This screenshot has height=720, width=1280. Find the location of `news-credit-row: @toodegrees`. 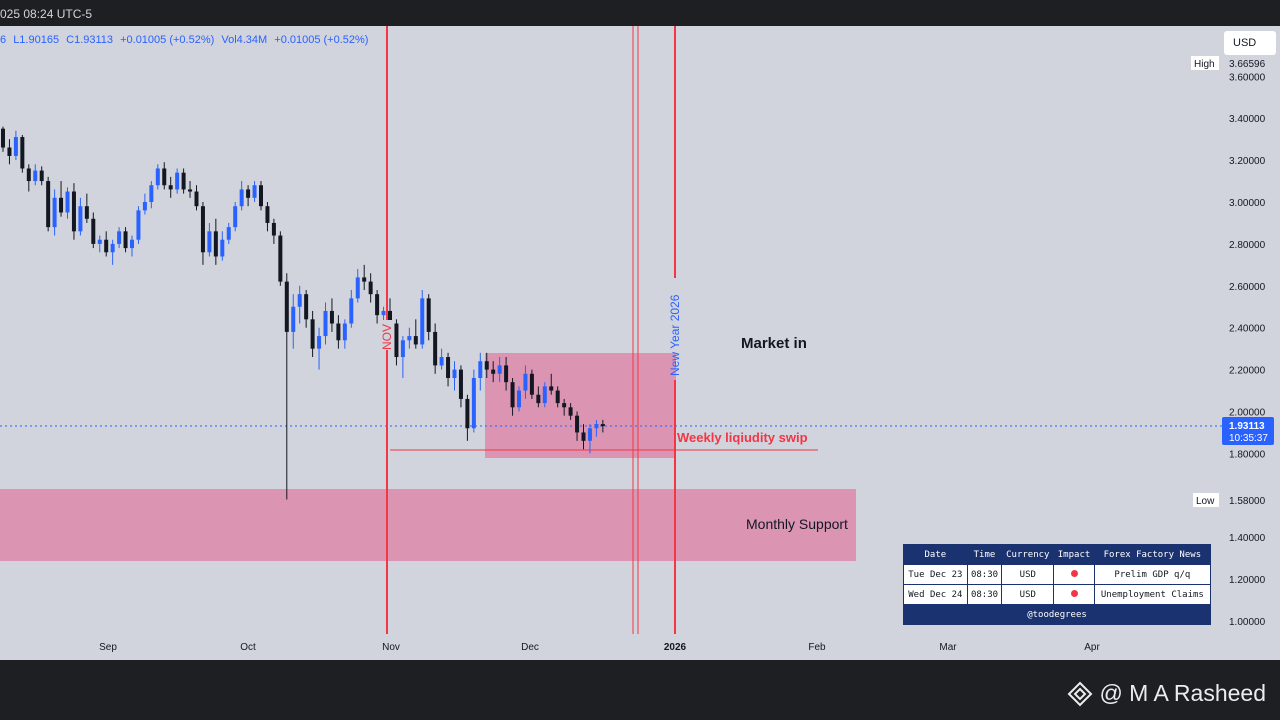

news-credit-row: @toodegrees is located at coordinates (1057, 614).